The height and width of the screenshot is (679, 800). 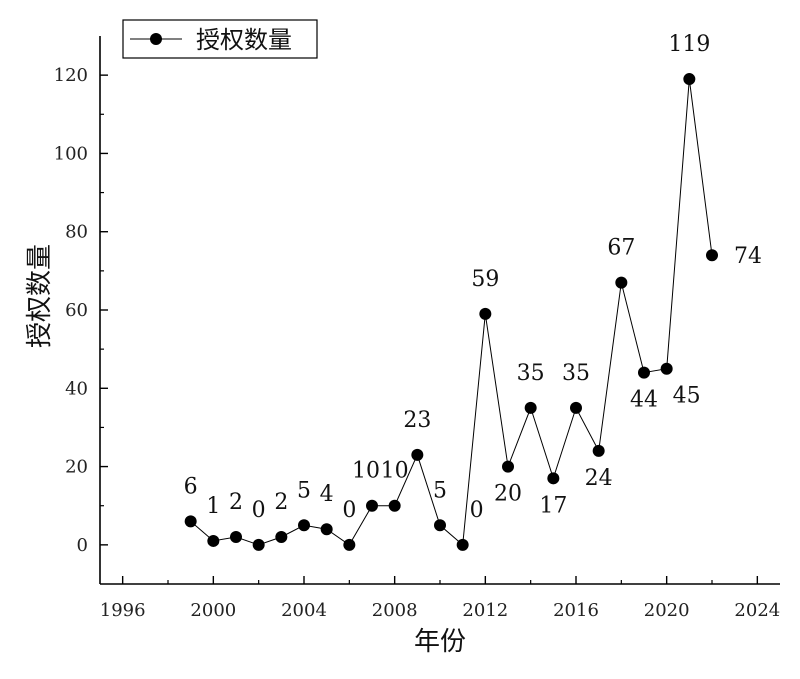 What do you see at coordinates (417, 420) in the screenshot?
I see `data-label: 23` at bounding box center [417, 420].